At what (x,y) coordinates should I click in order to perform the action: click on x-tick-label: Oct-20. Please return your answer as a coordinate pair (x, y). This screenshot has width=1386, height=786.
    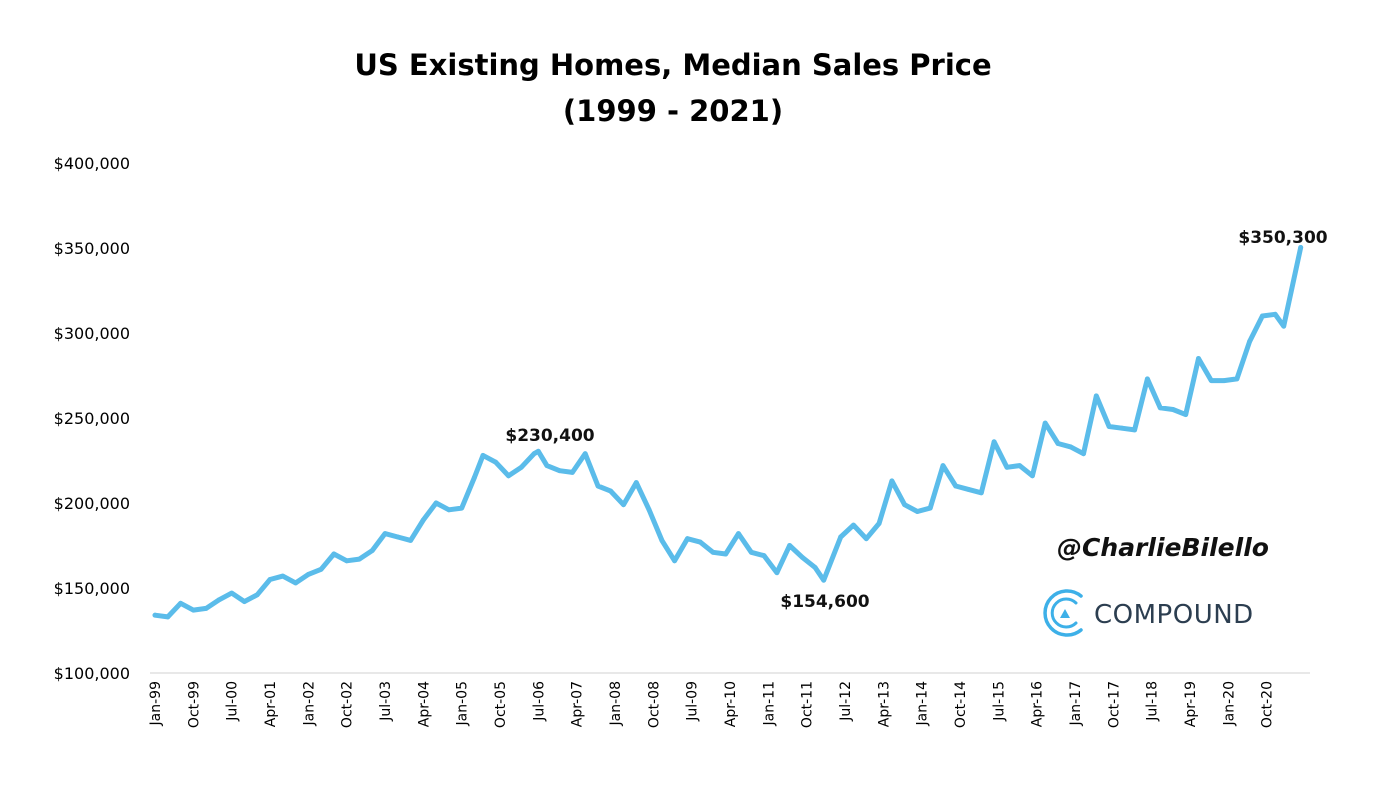
    Looking at the image, I should click on (1268, 704).